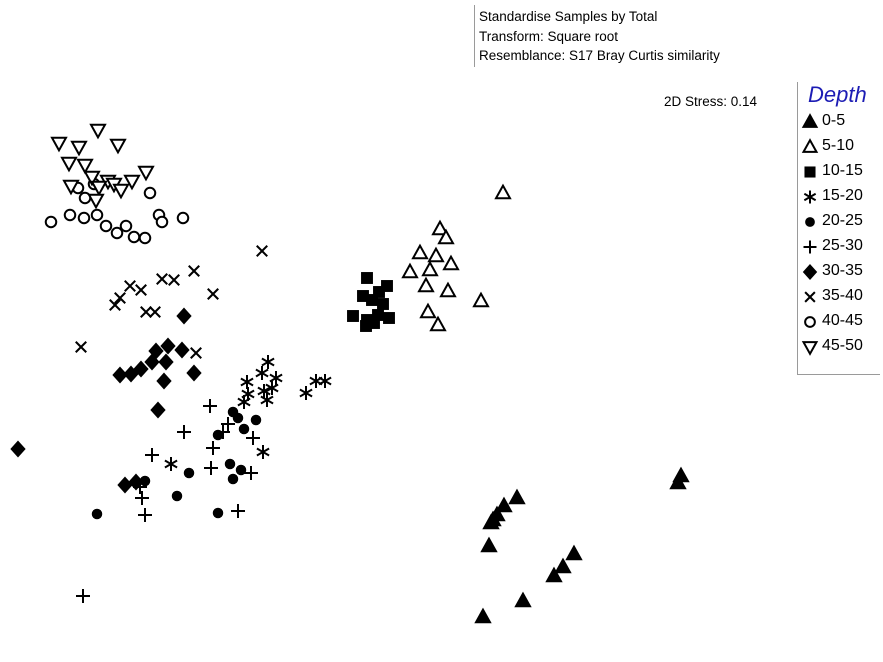 The image size is (883, 662). I want to click on legend-label-45-50: 45-50, so click(842, 345).